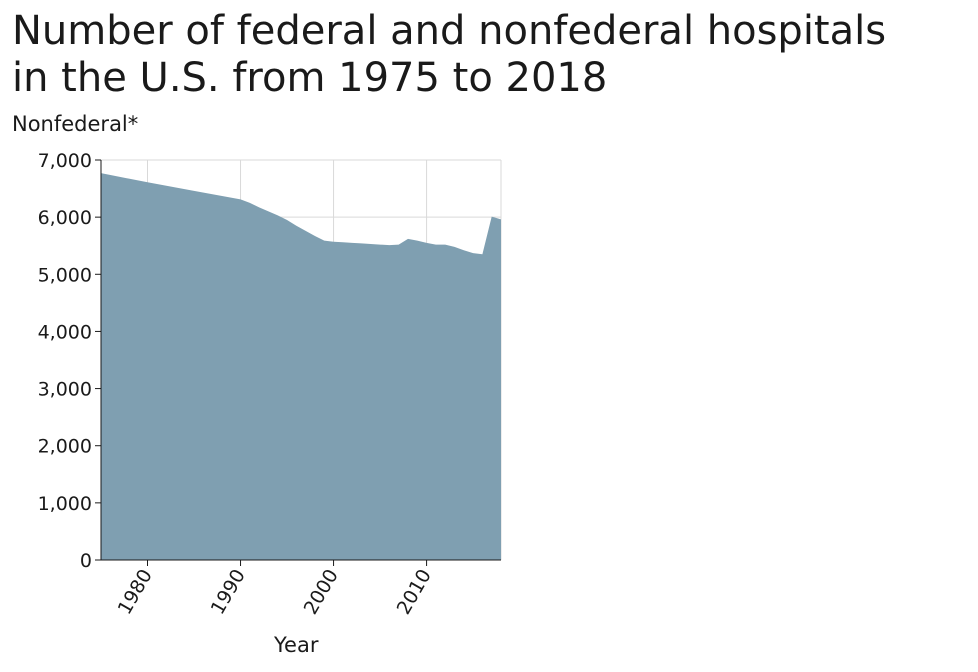 This screenshot has height=672, width=978. I want to click on y-tick-label: 1,000, so click(65, 504).